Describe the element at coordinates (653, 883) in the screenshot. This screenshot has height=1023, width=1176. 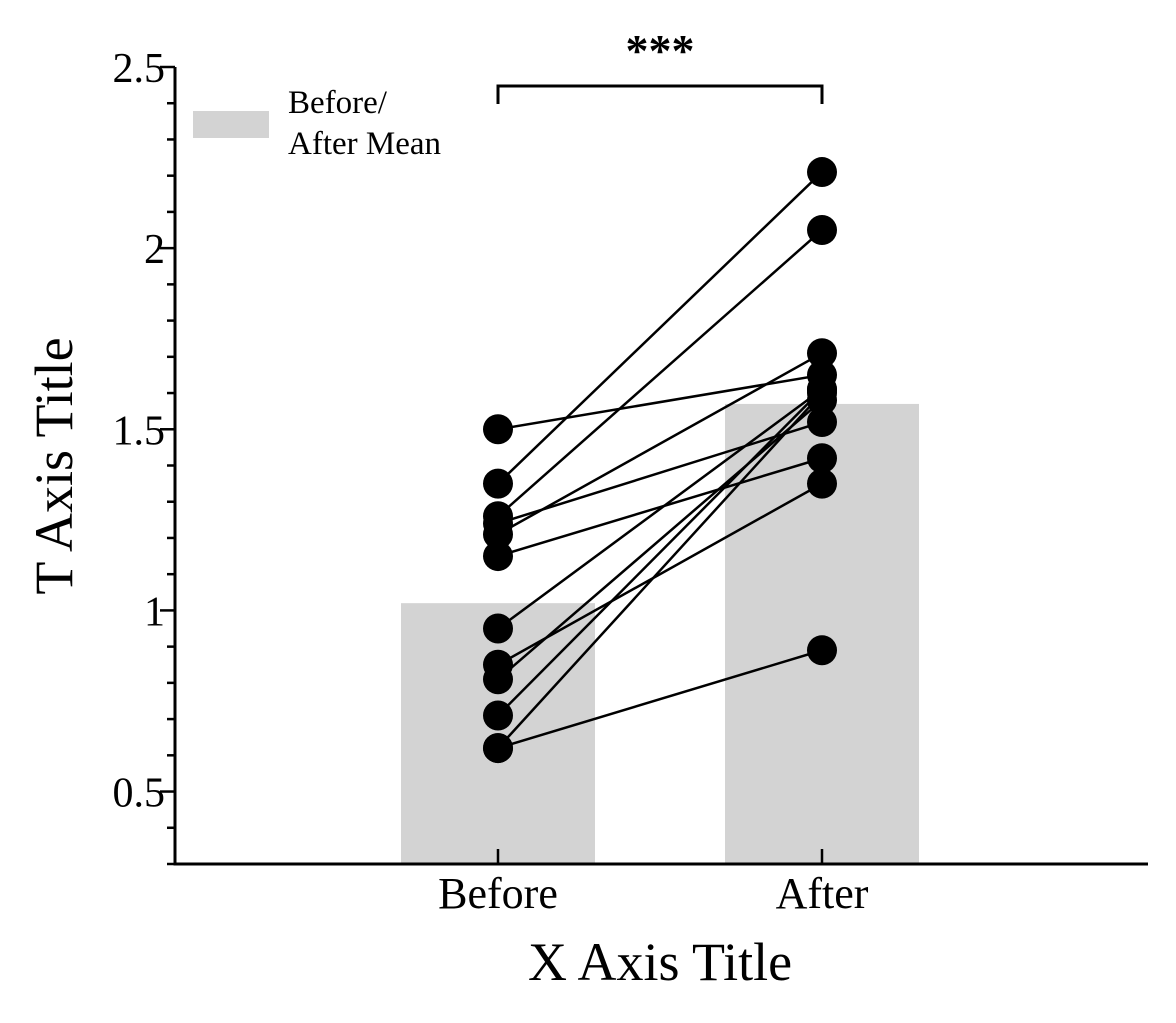
I see `x-ticks: Before After` at that location.